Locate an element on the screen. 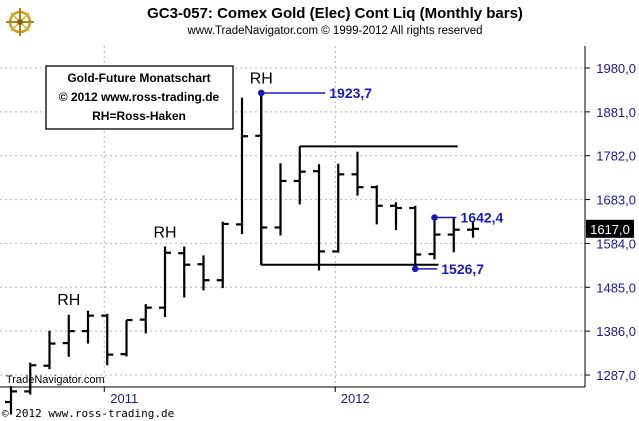 The width and height of the screenshot is (639, 421). time-axis: 2011 2012 is located at coordinates (236, 396).